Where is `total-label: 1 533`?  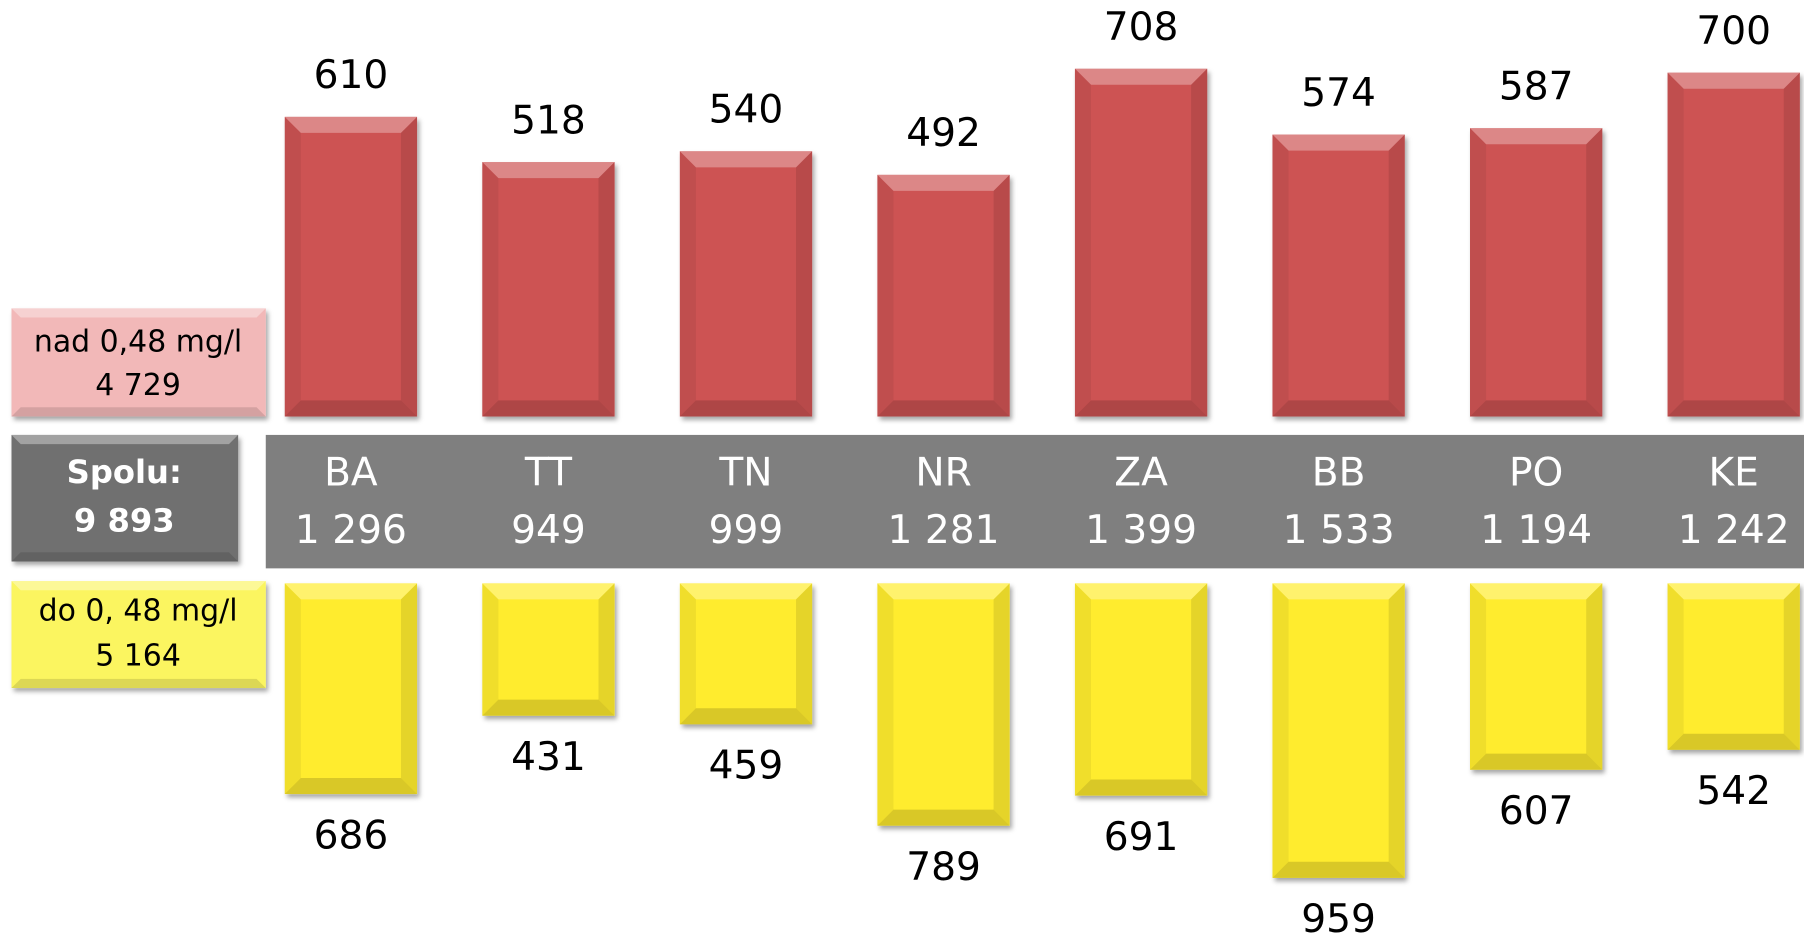
total-label: 1 533 is located at coordinates (1339, 530).